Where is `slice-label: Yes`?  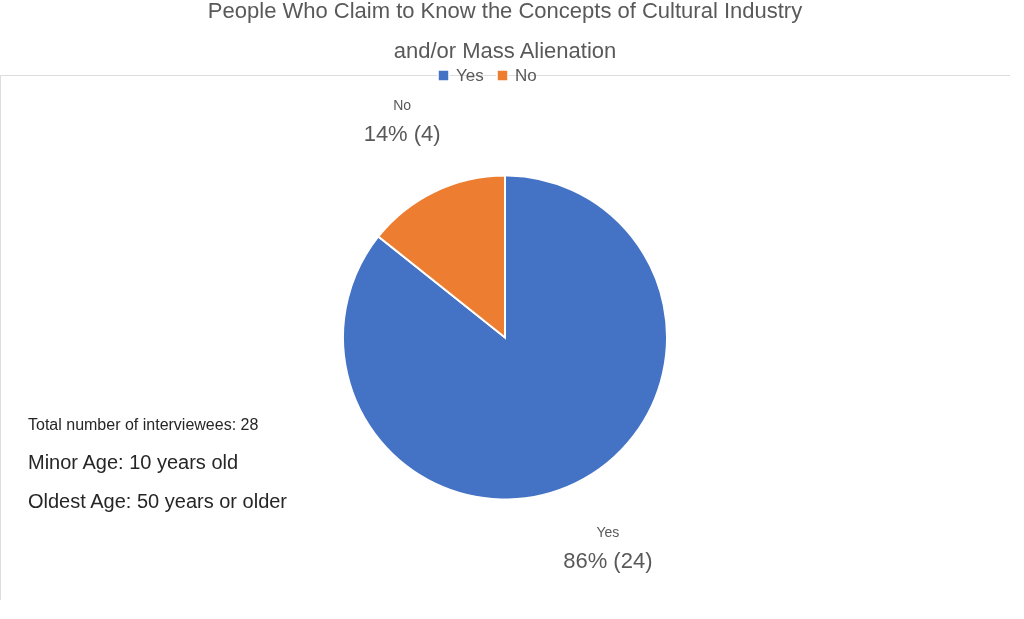
slice-label: Yes is located at coordinates (608, 532).